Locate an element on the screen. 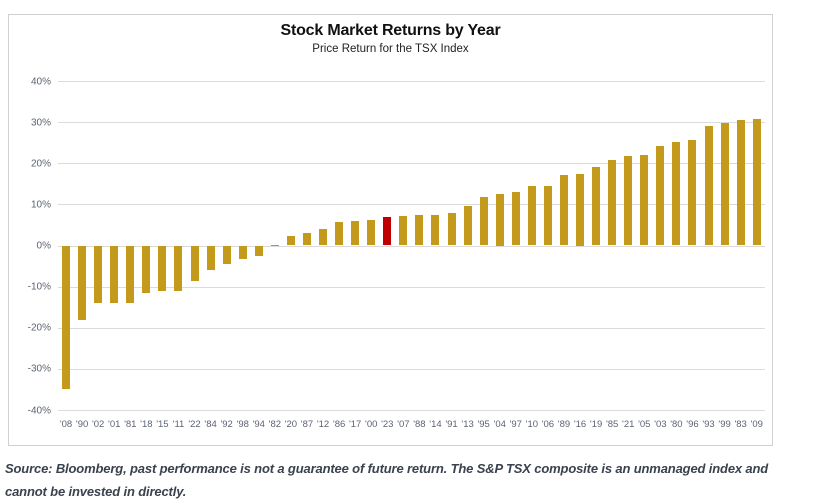 The width and height of the screenshot is (815, 504). bar-'12 is located at coordinates (323, 237).